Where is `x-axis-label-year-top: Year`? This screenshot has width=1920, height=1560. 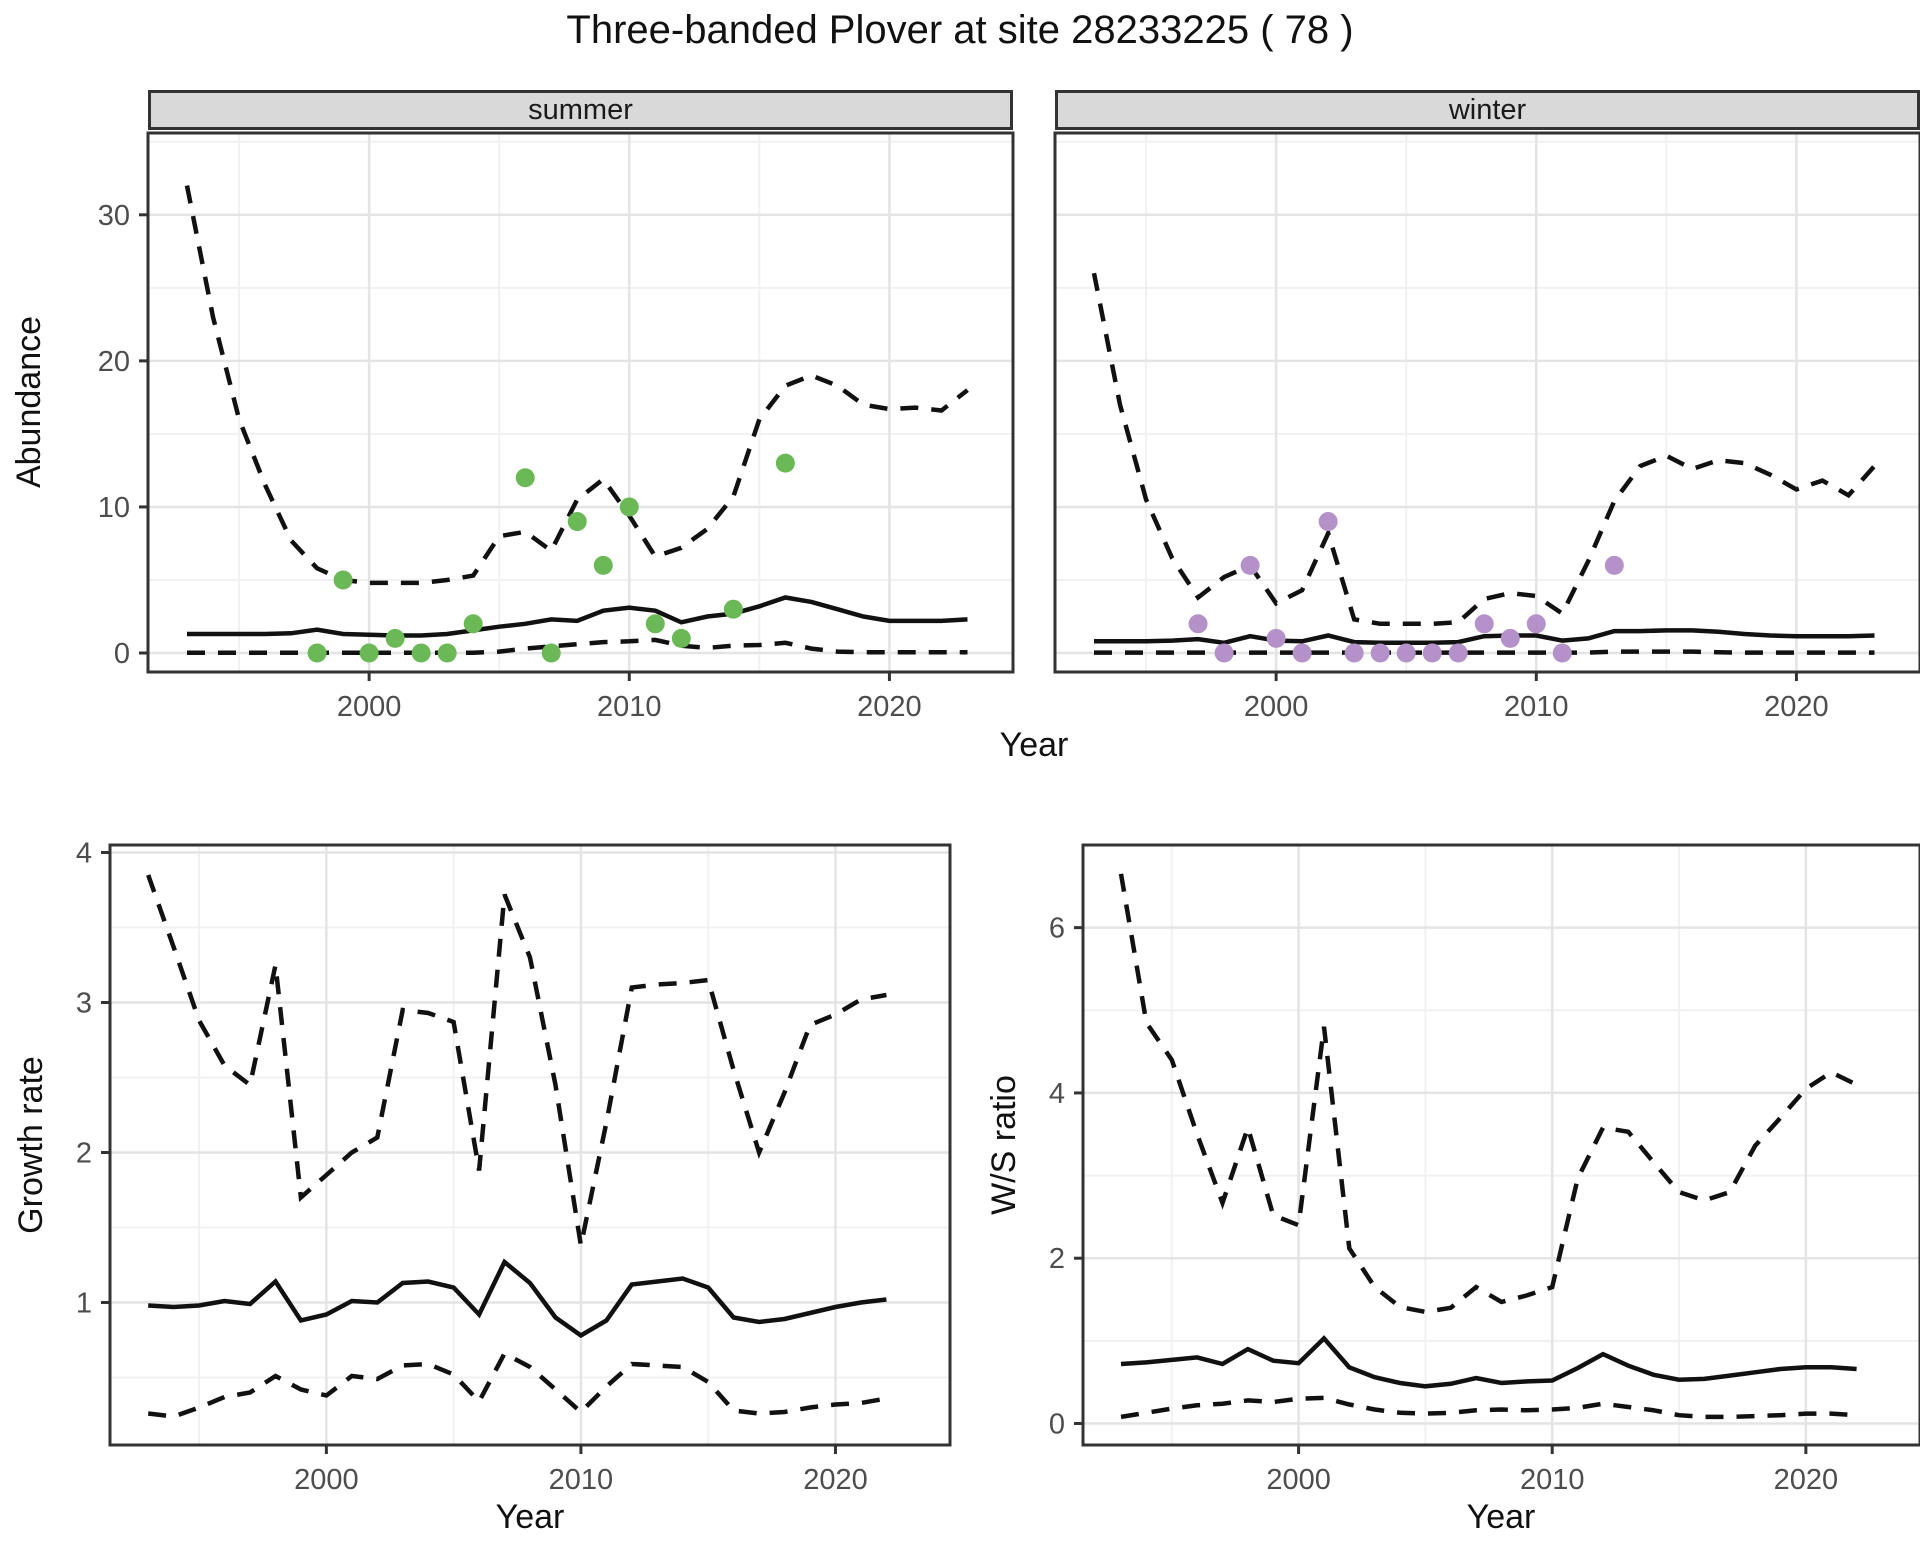
x-axis-label-year-top: Year is located at coordinates (1034, 745).